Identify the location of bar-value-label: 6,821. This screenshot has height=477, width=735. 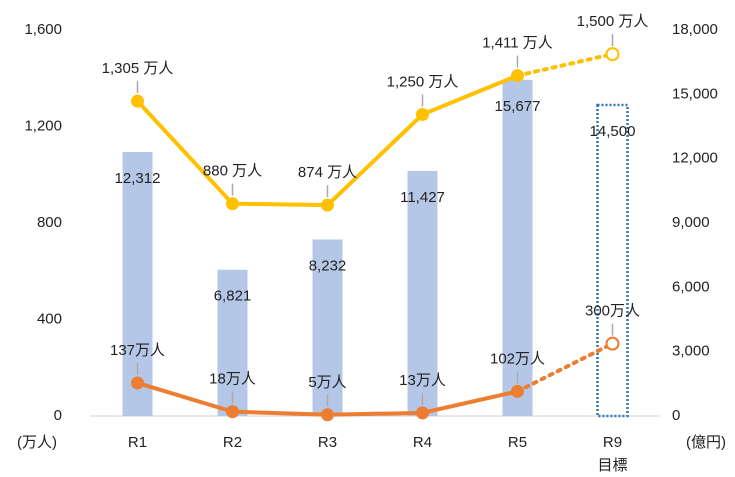
(233, 296).